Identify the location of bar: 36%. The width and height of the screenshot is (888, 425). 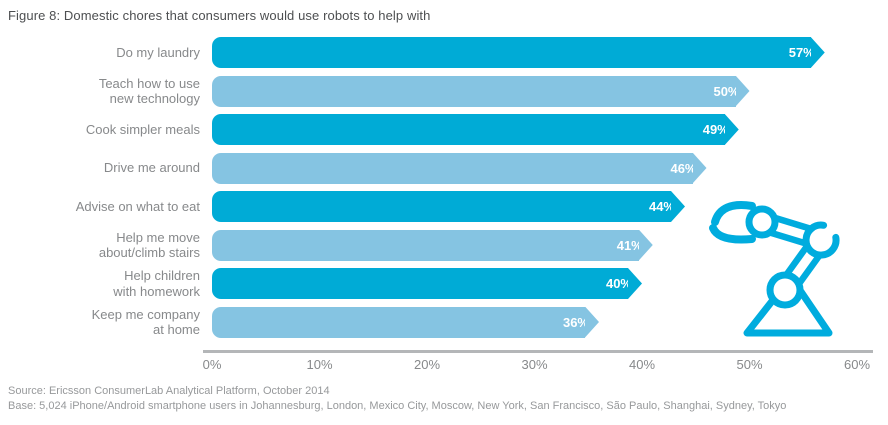
(400, 322).